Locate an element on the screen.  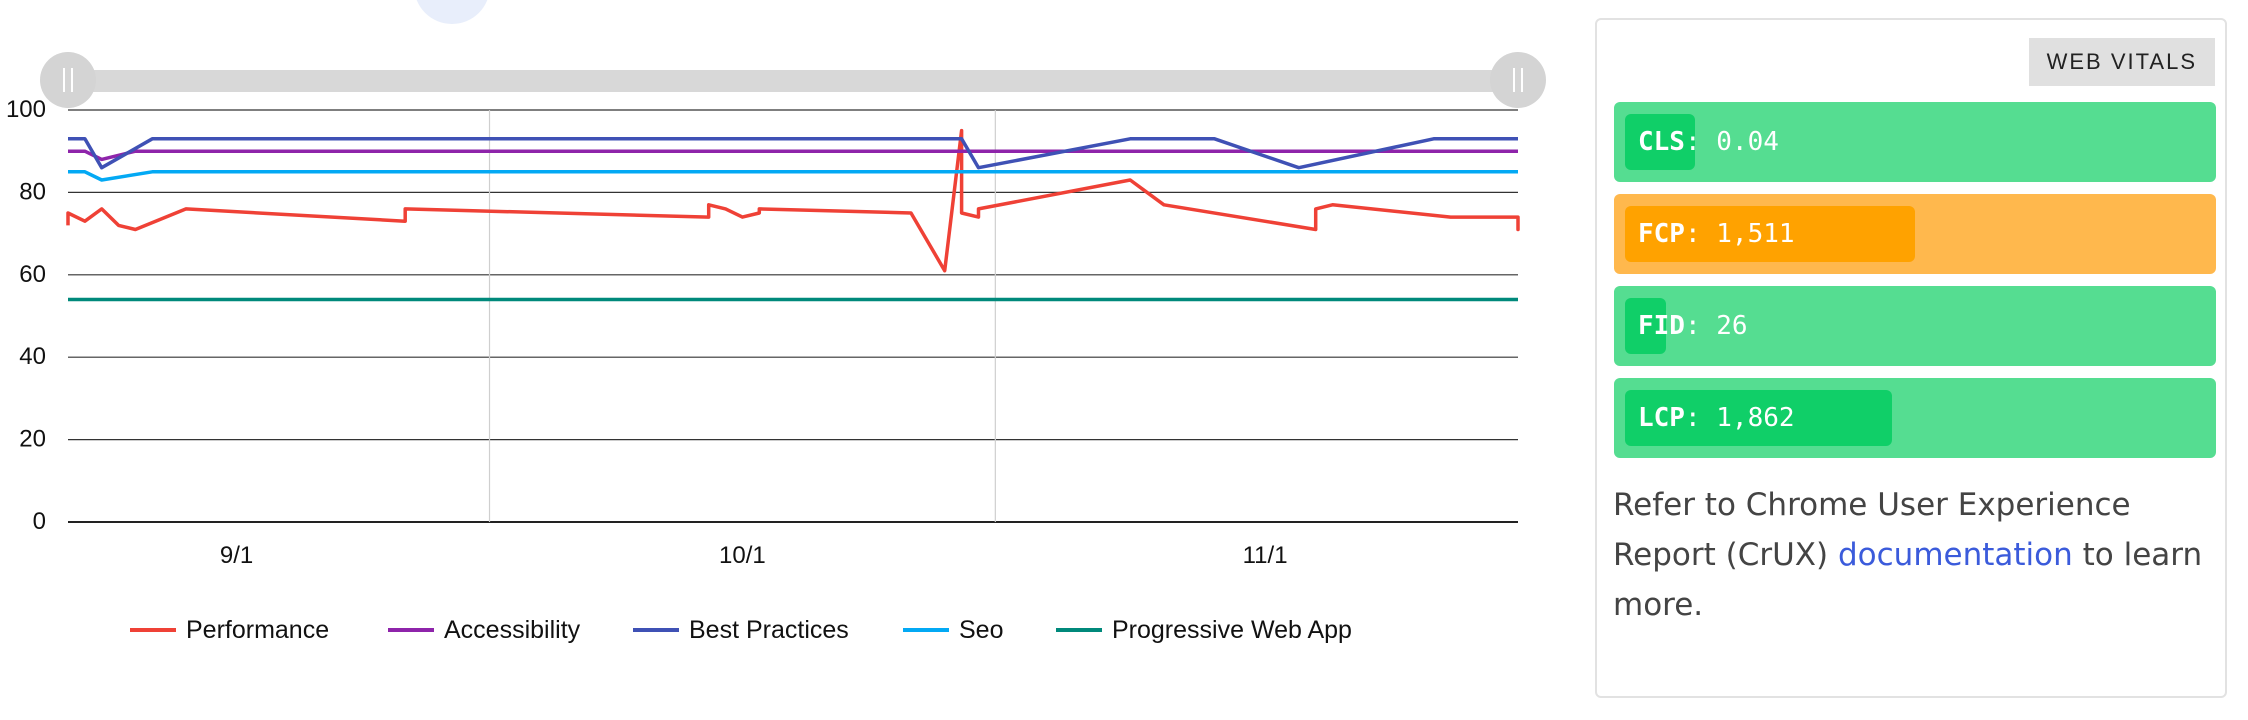
x-tick-label: 10/1 is located at coordinates (742, 555).